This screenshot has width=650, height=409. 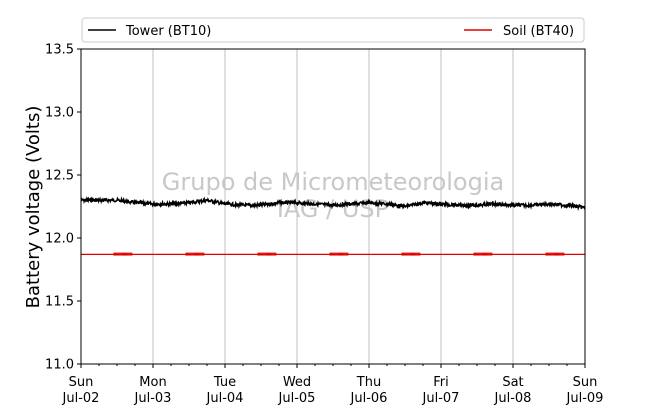 What do you see at coordinates (153, 398) in the screenshot?
I see `x-tick-date-1: Jul-03` at bounding box center [153, 398].